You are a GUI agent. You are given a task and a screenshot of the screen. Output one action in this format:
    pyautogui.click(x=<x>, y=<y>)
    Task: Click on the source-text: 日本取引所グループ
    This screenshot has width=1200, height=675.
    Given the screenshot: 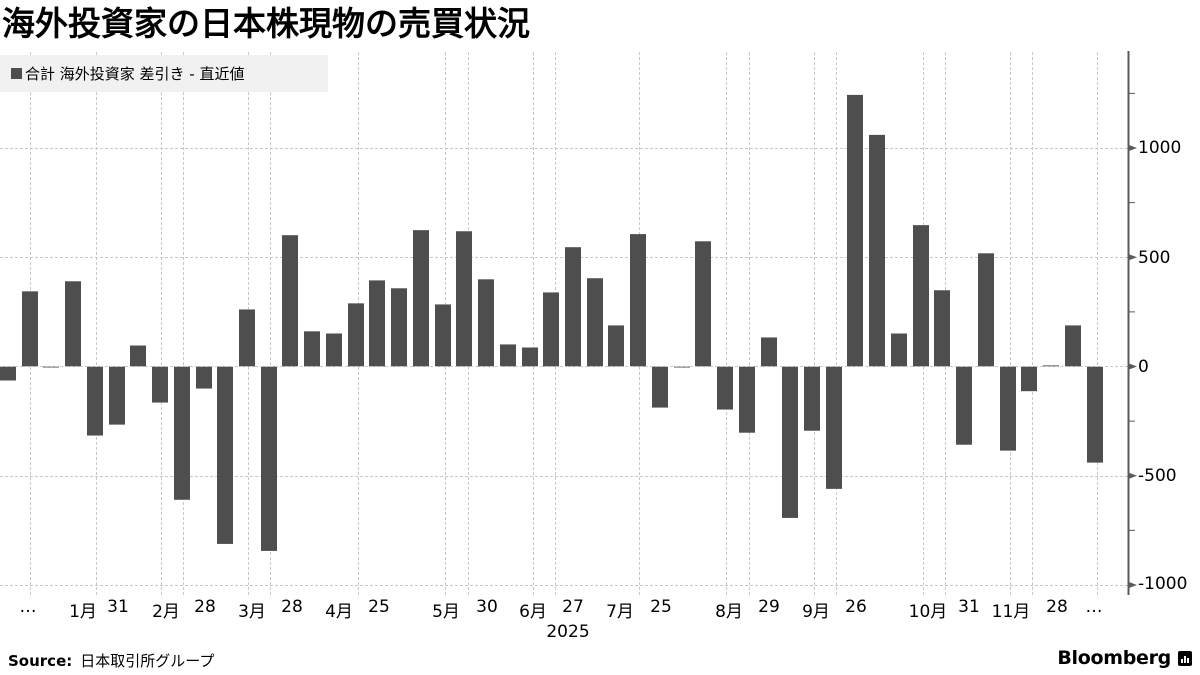 What is the action you would take?
    pyautogui.click(x=147, y=661)
    